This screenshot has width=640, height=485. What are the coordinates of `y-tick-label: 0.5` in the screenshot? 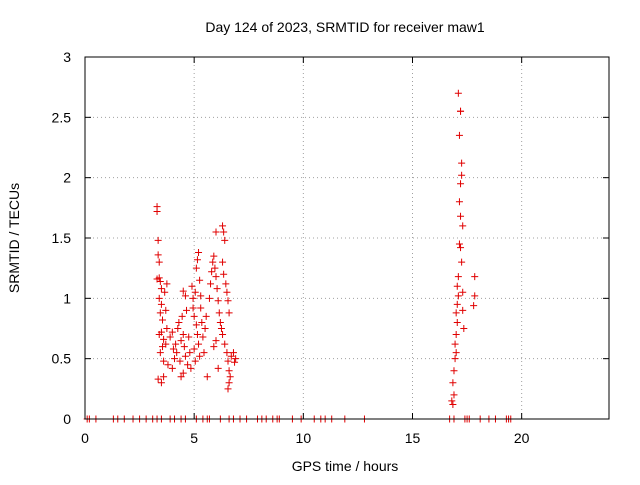 It's located at (62, 359).